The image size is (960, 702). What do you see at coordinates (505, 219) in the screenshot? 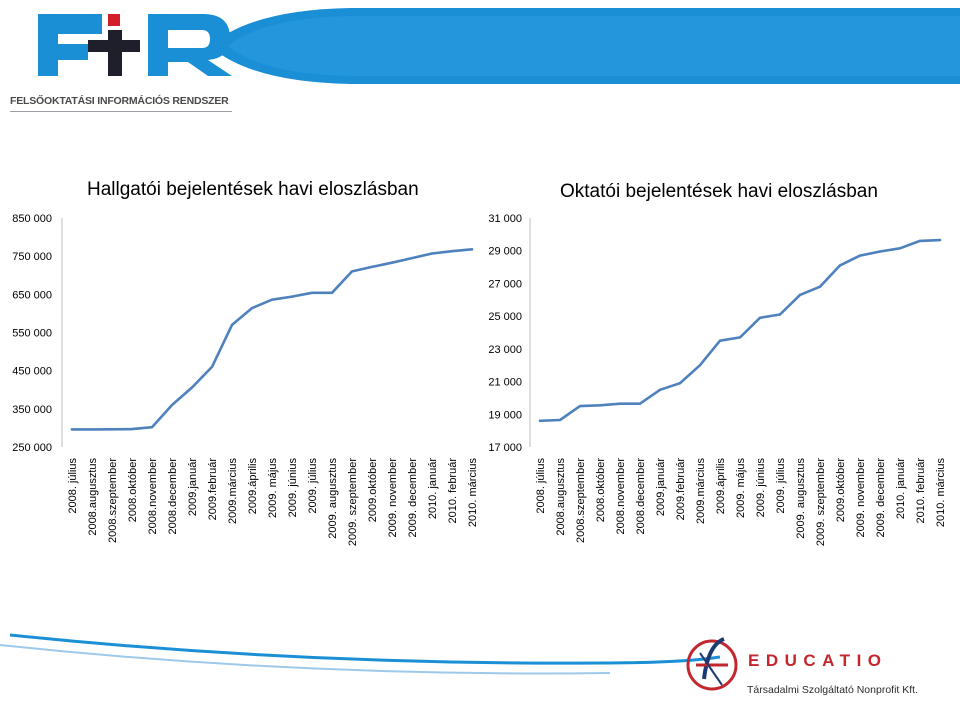
I see `teachers-ytick-label: 31 000` at bounding box center [505, 219].